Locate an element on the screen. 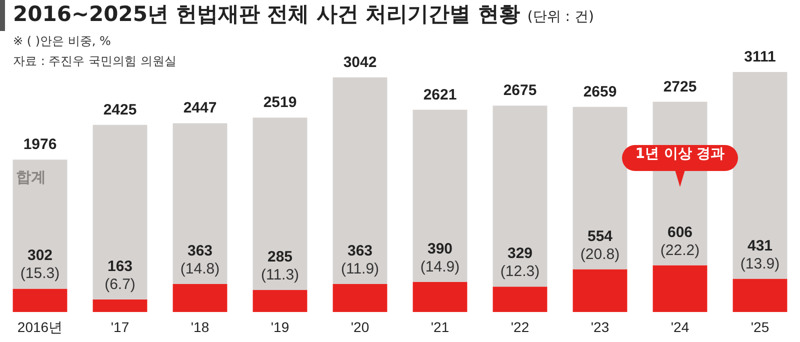 Image resolution: width=800 pixels, height=342 pixels. data-label: 285 (11.3) is located at coordinates (280, 266).